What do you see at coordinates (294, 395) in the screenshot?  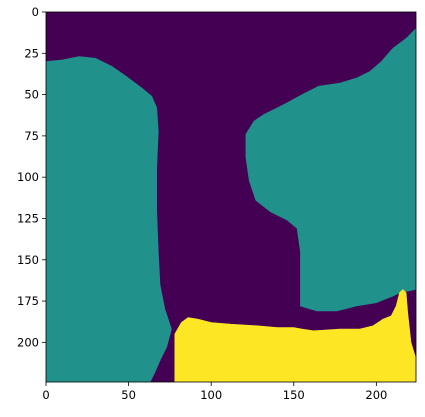 I see `x-tick-label: 150` at bounding box center [294, 395].